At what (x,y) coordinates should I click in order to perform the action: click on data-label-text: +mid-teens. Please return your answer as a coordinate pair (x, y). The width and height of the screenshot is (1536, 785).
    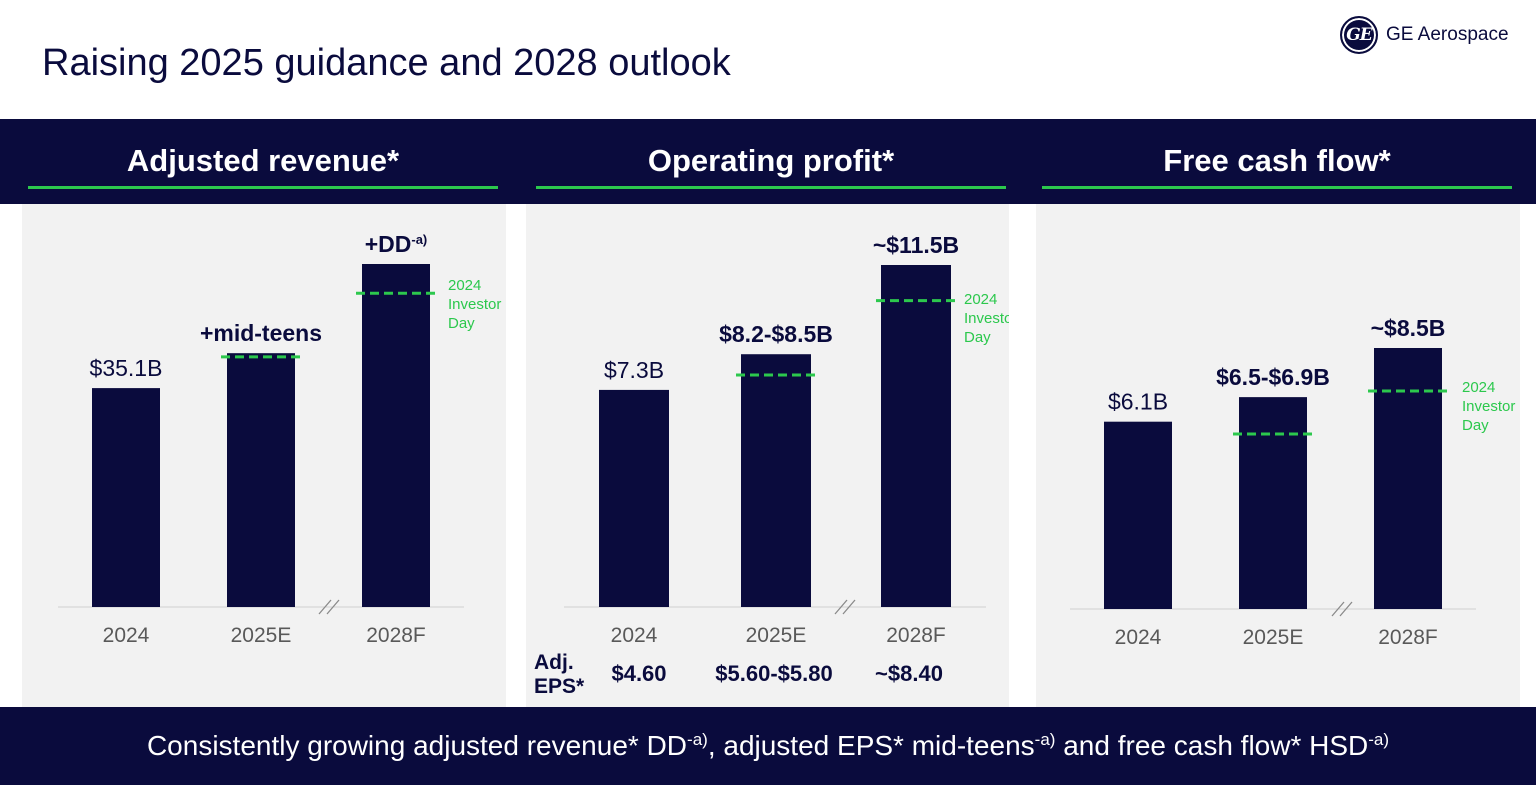
    Looking at the image, I should click on (261, 333).